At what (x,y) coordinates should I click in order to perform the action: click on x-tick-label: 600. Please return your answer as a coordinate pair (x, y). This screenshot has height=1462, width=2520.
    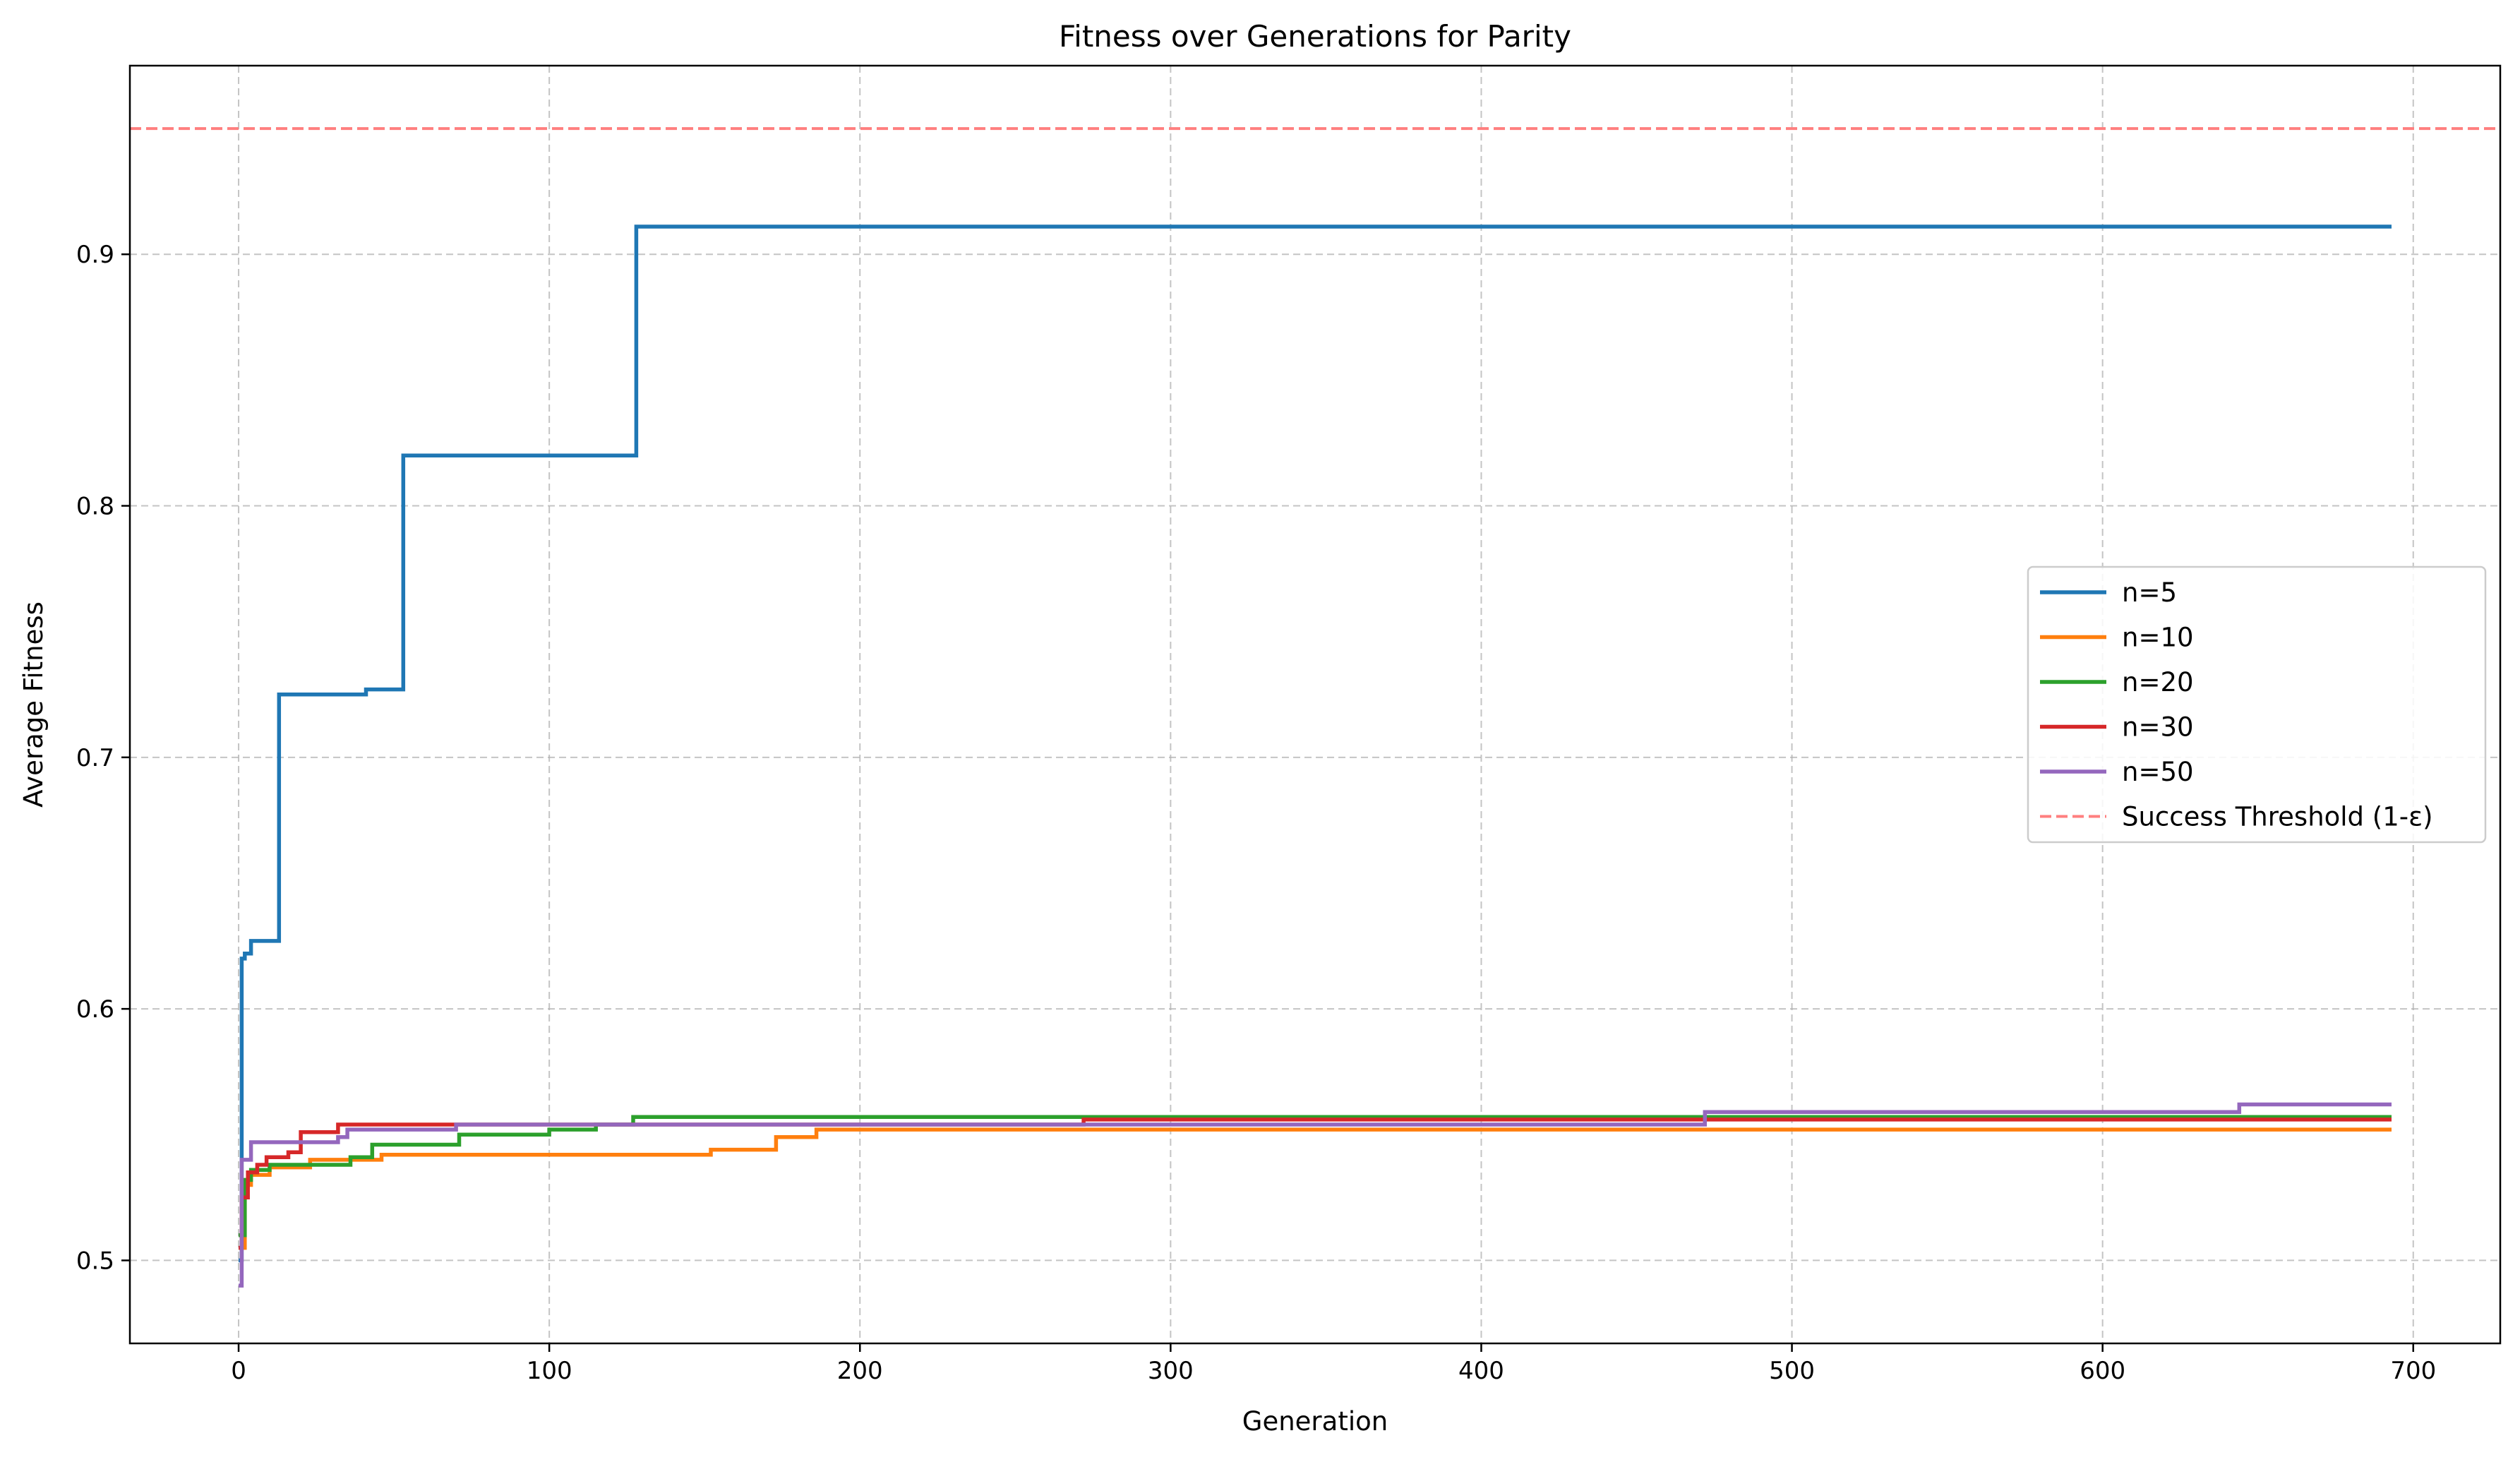
    Looking at the image, I should click on (2103, 1371).